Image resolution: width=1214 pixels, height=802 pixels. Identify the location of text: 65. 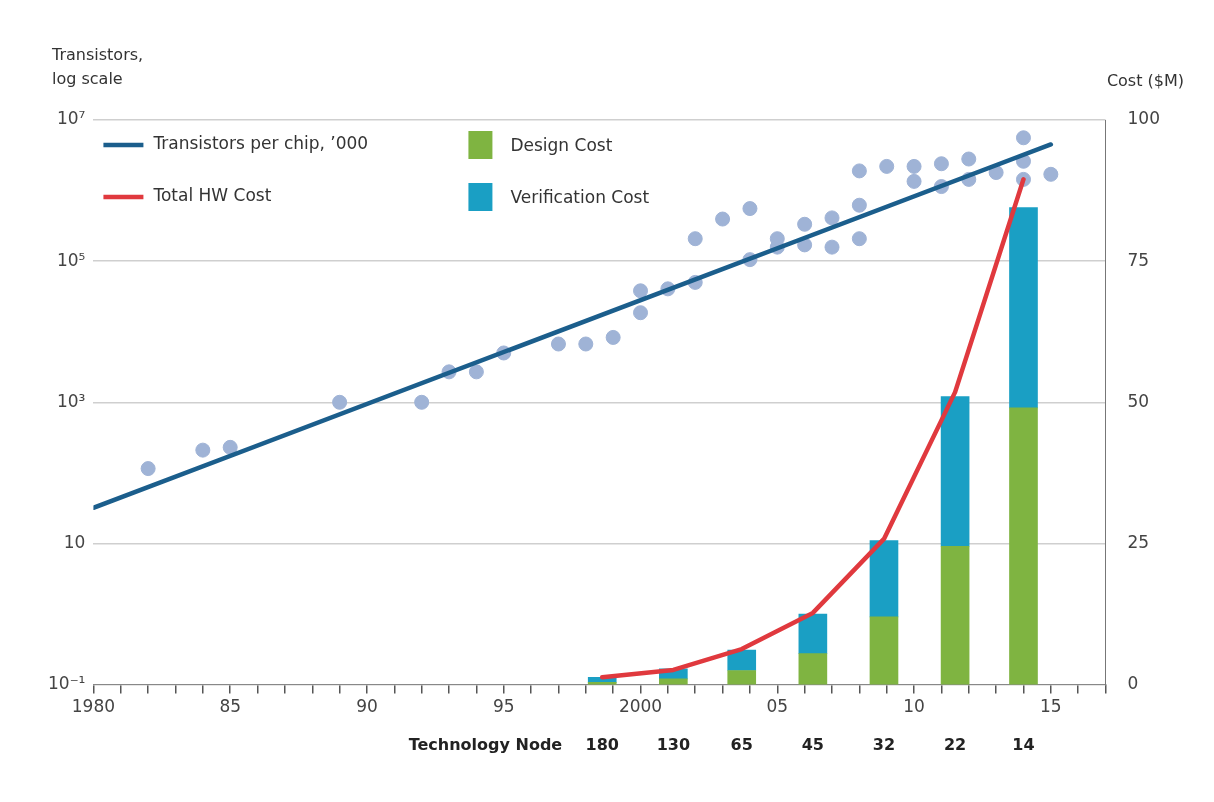
(741, 745).